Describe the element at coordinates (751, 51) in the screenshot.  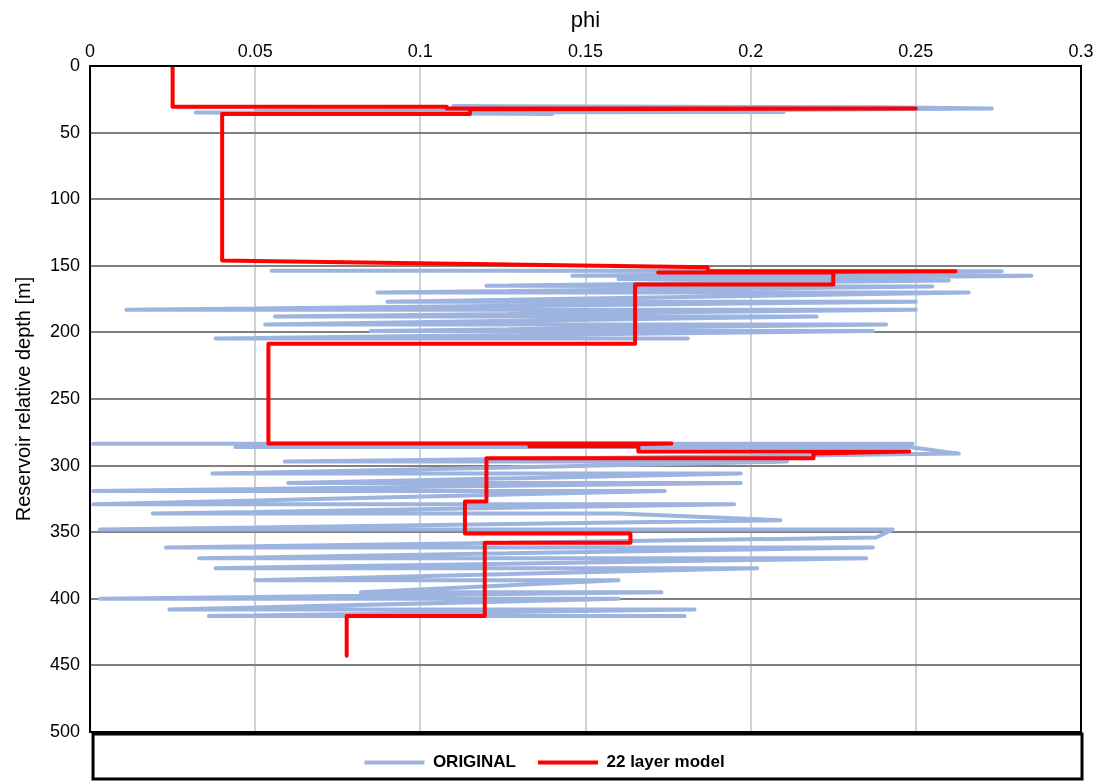
I see `x-tick-label: 0.2` at that location.